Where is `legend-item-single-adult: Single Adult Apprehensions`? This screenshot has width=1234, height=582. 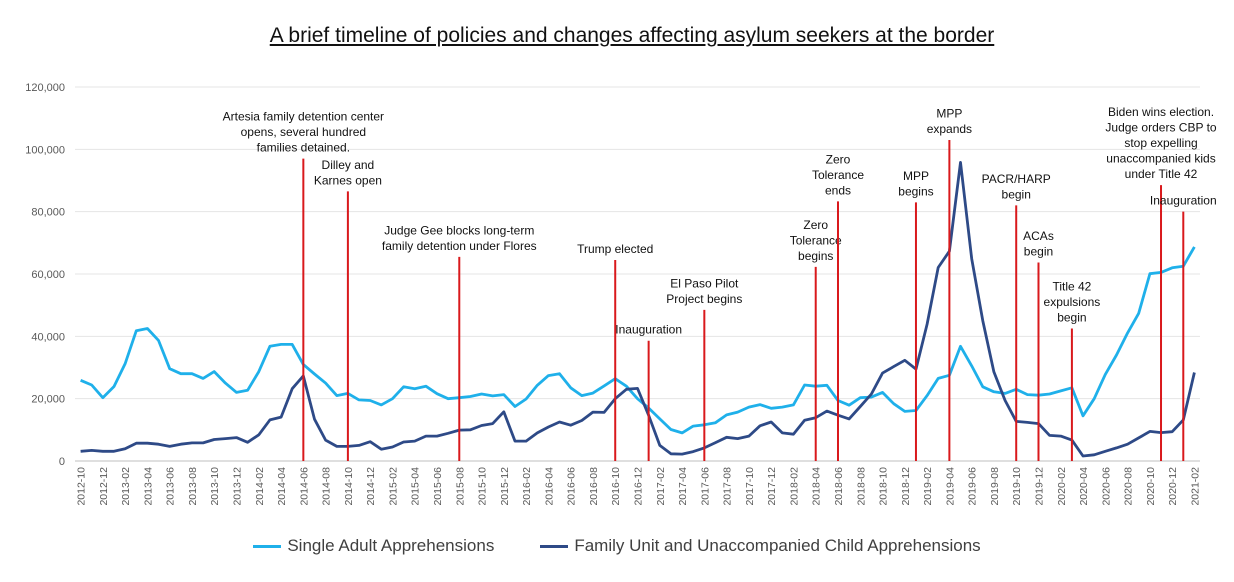
legend-item-single-adult: Single Adult Apprehensions is located at coordinates (373, 546).